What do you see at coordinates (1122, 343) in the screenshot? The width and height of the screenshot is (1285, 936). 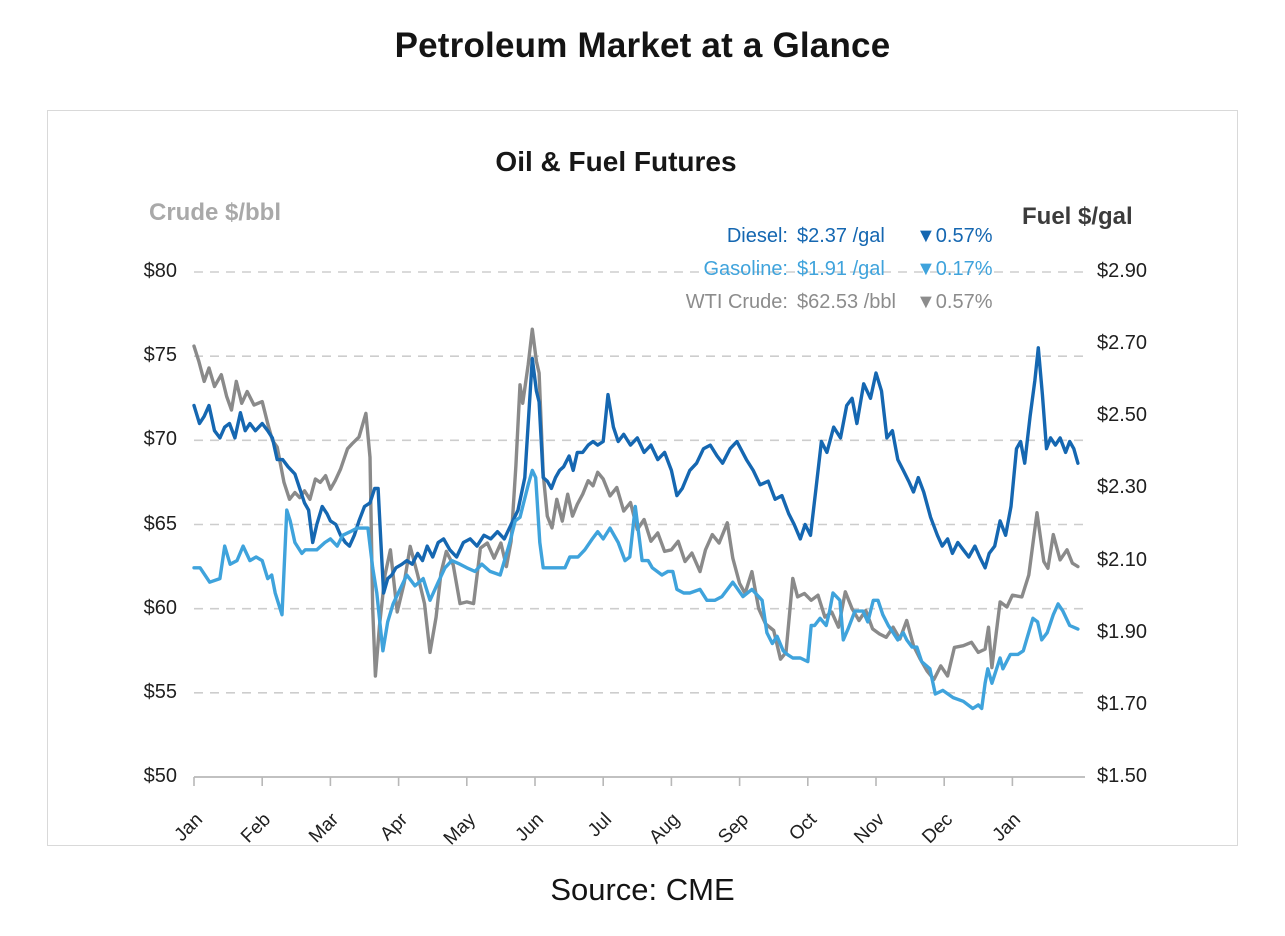 I see `right-axis-tick-label: $2.70` at bounding box center [1122, 343].